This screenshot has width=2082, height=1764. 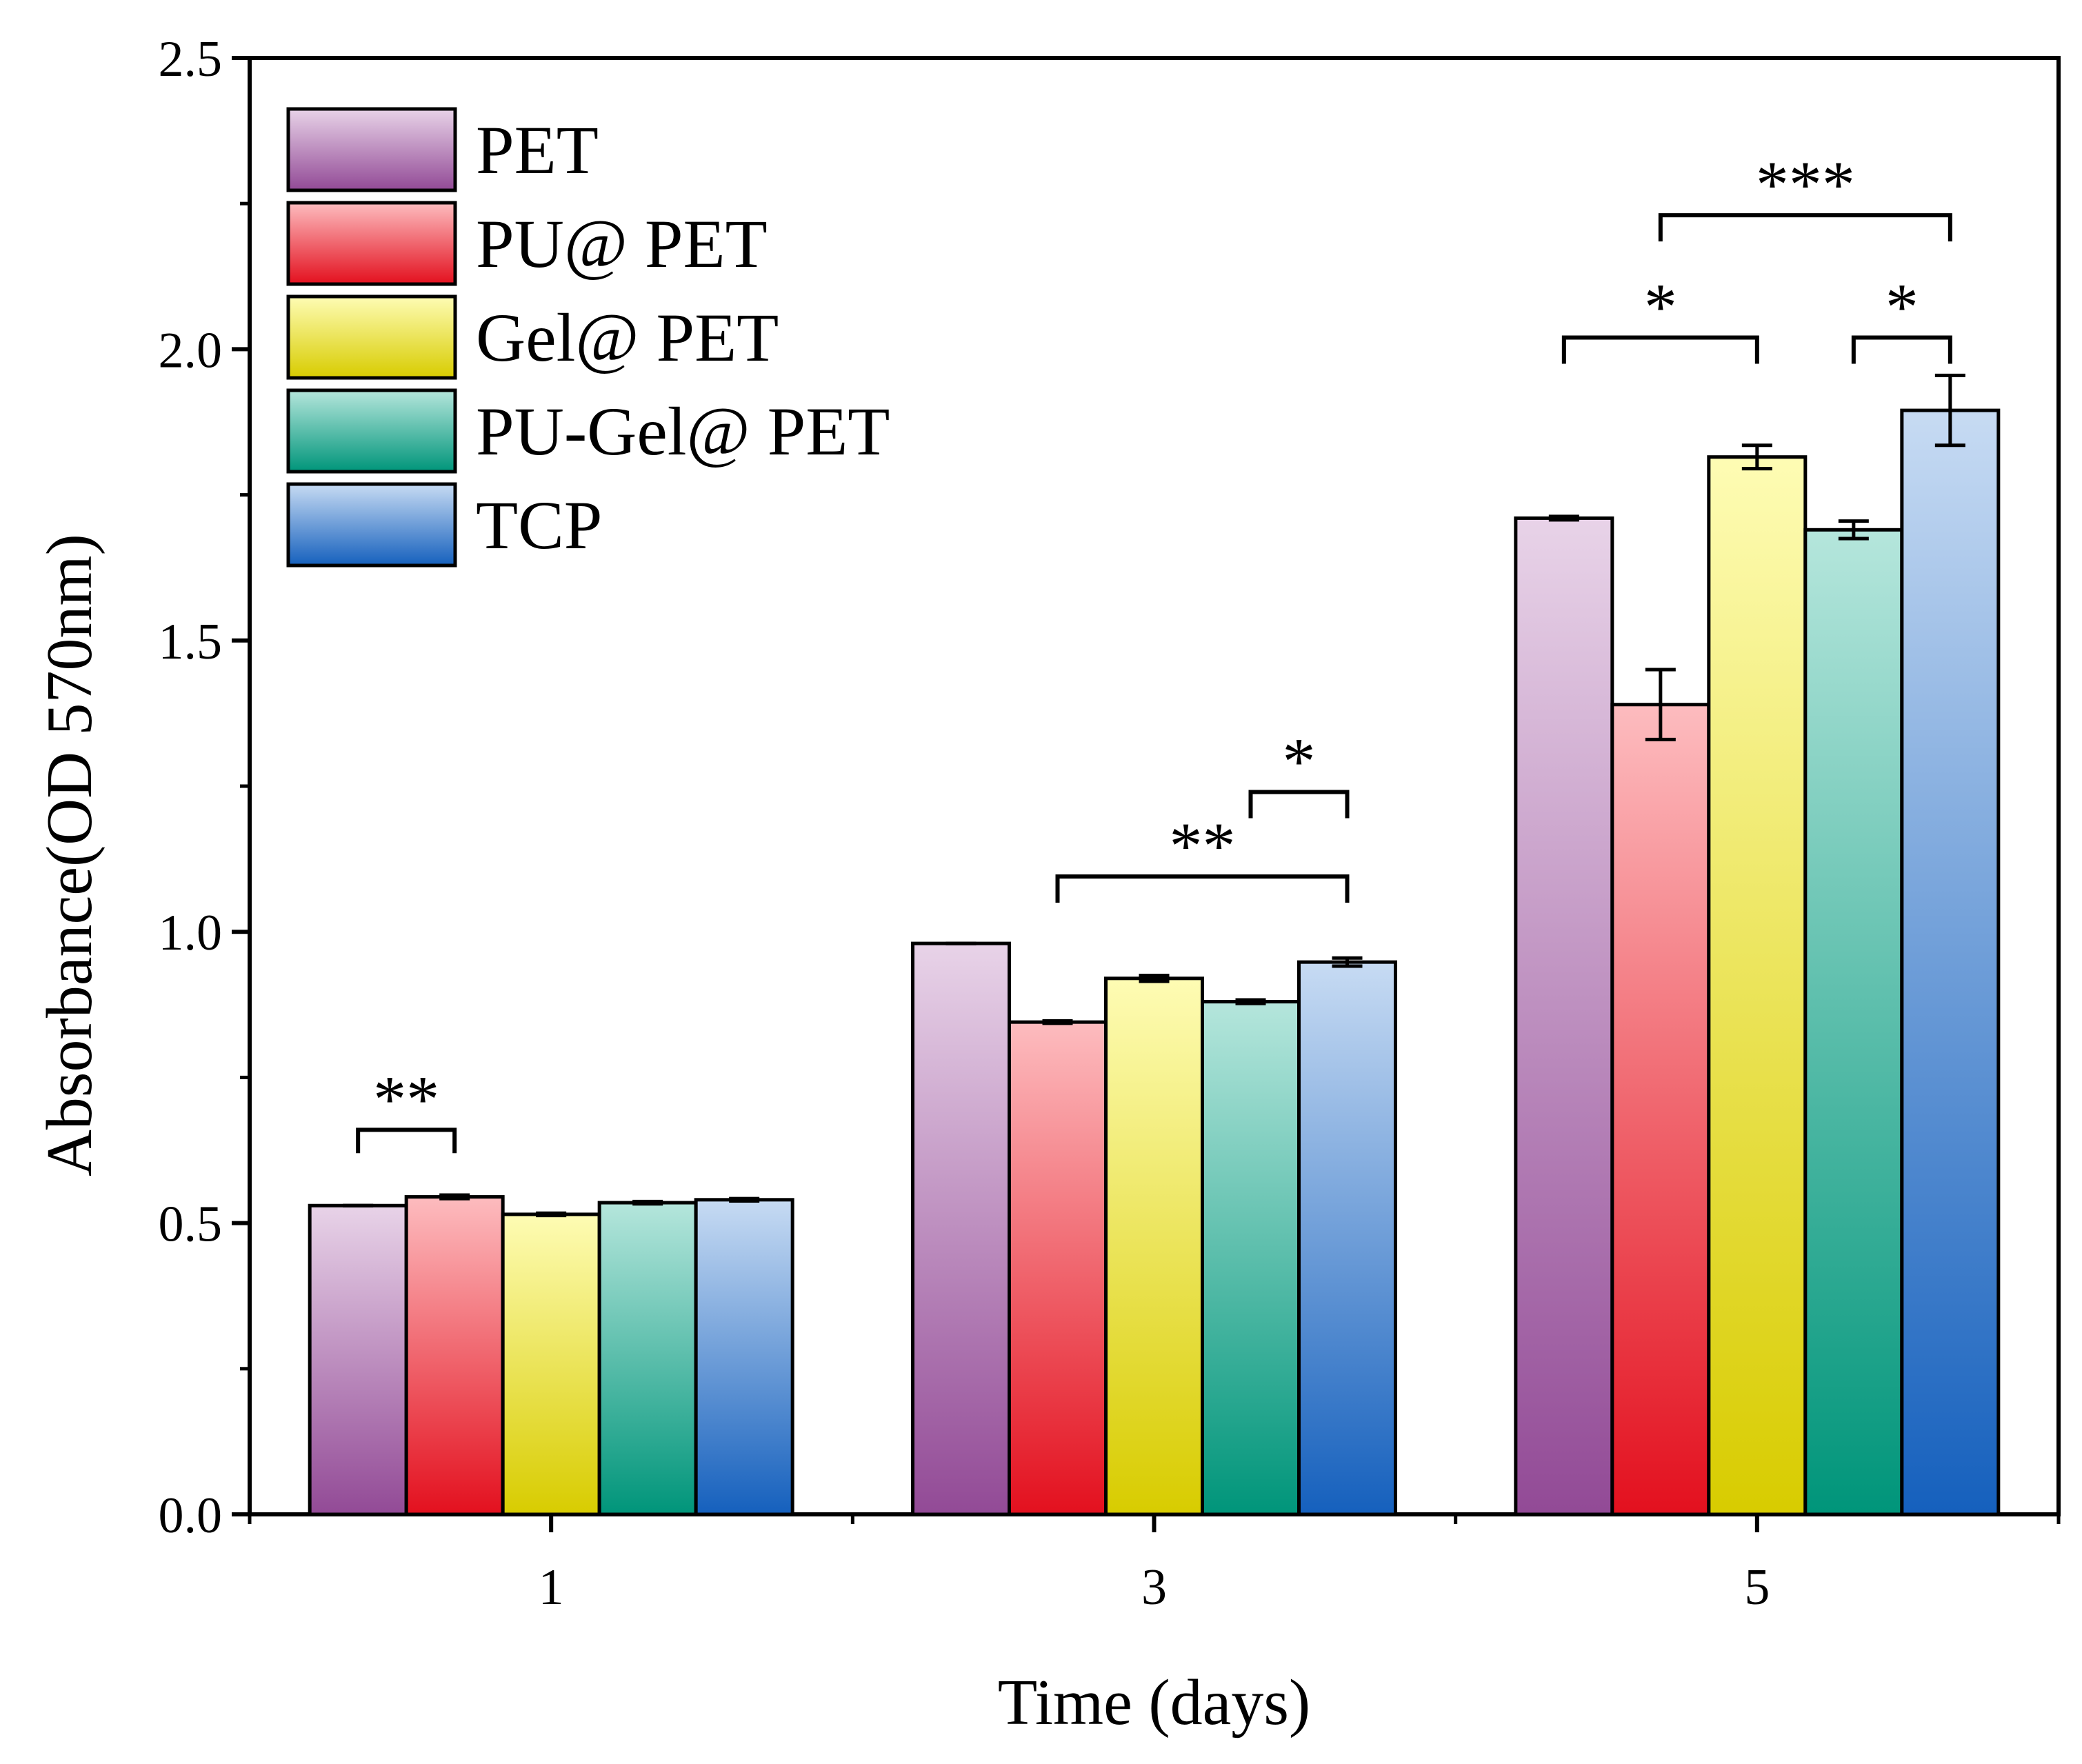 I want to click on legend-label: PET, so click(x=537, y=150).